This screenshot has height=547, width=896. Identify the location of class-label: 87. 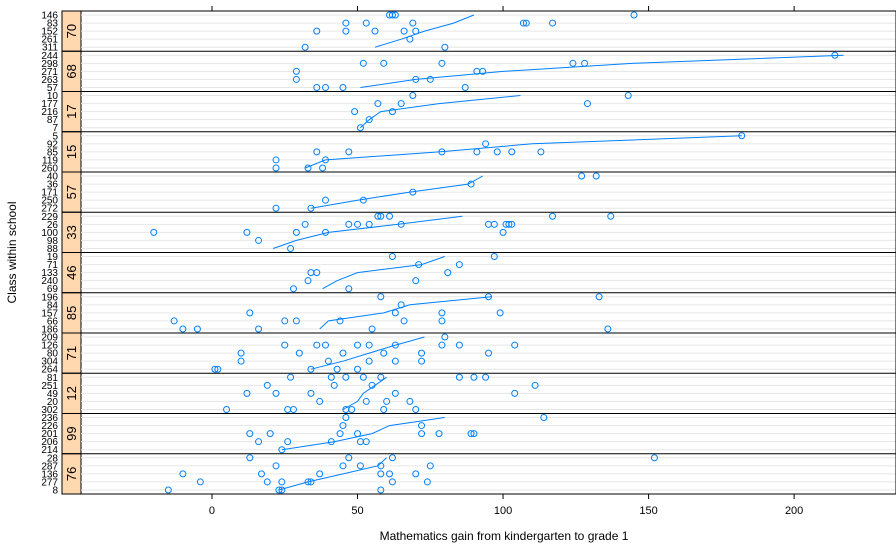
(53, 120).